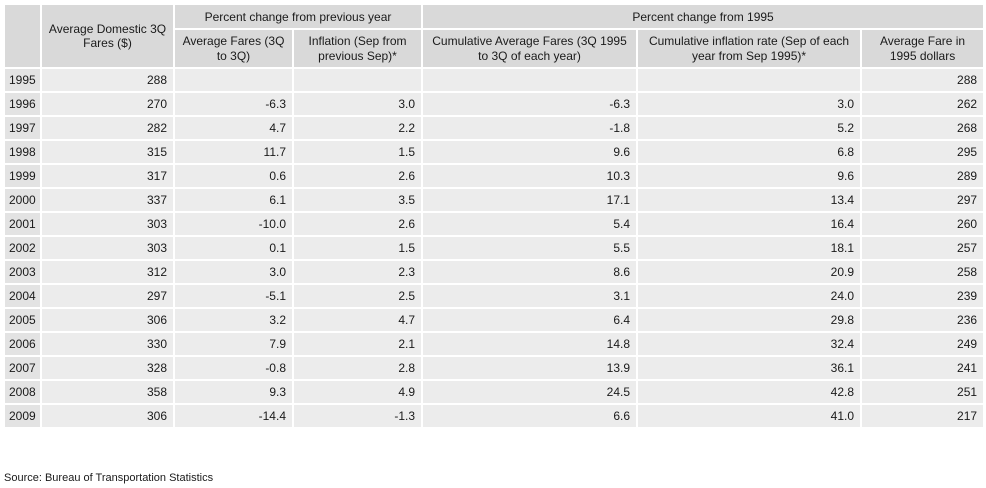  Describe the element at coordinates (233, 224) in the screenshot. I see `value-cell: -10.0` at that location.